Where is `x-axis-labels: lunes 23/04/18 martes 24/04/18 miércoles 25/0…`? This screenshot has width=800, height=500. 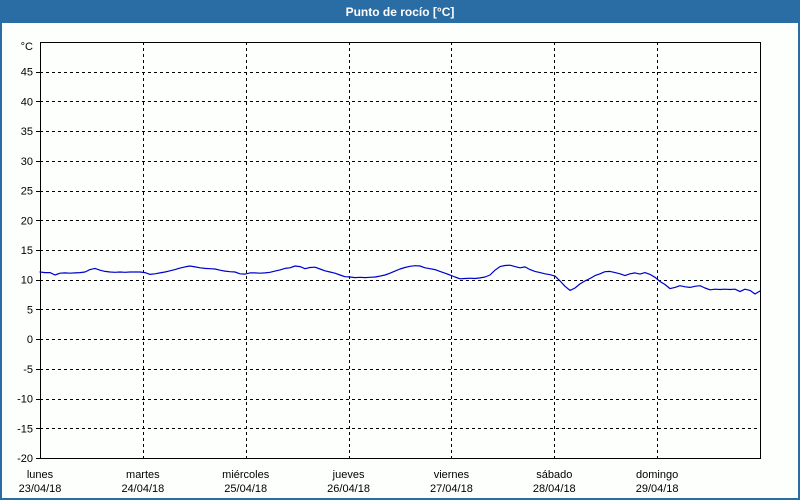
x-axis-labels: lunes 23/04/18 martes 24/04/18 miércoles 25/0… is located at coordinates (349, 482).